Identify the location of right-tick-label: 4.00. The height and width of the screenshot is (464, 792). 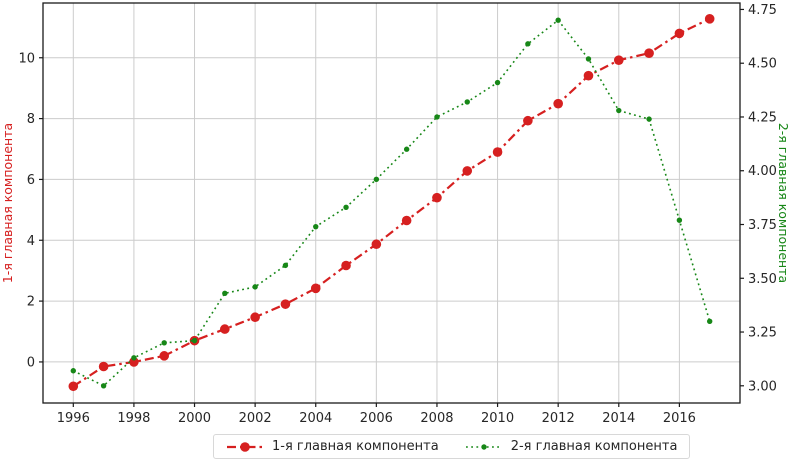
(762, 171).